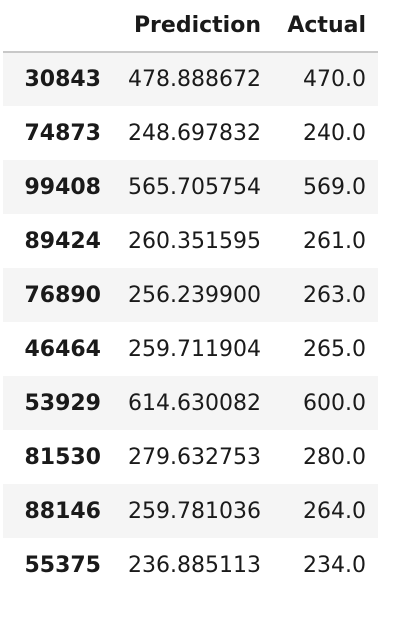 The image size is (406, 625). What do you see at coordinates (62, 241) in the screenshot?
I see `row-index: 89424` at bounding box center [62, 241].